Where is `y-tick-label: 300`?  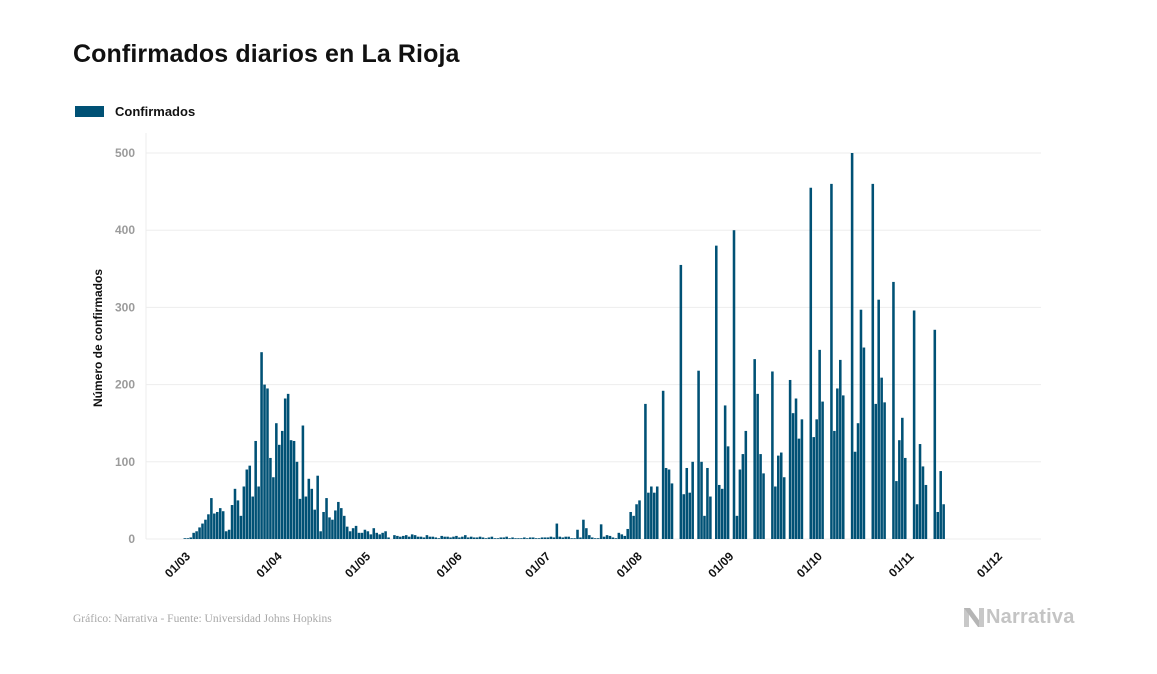
y-tick-label: 300 is located at coordinates (125, 307).